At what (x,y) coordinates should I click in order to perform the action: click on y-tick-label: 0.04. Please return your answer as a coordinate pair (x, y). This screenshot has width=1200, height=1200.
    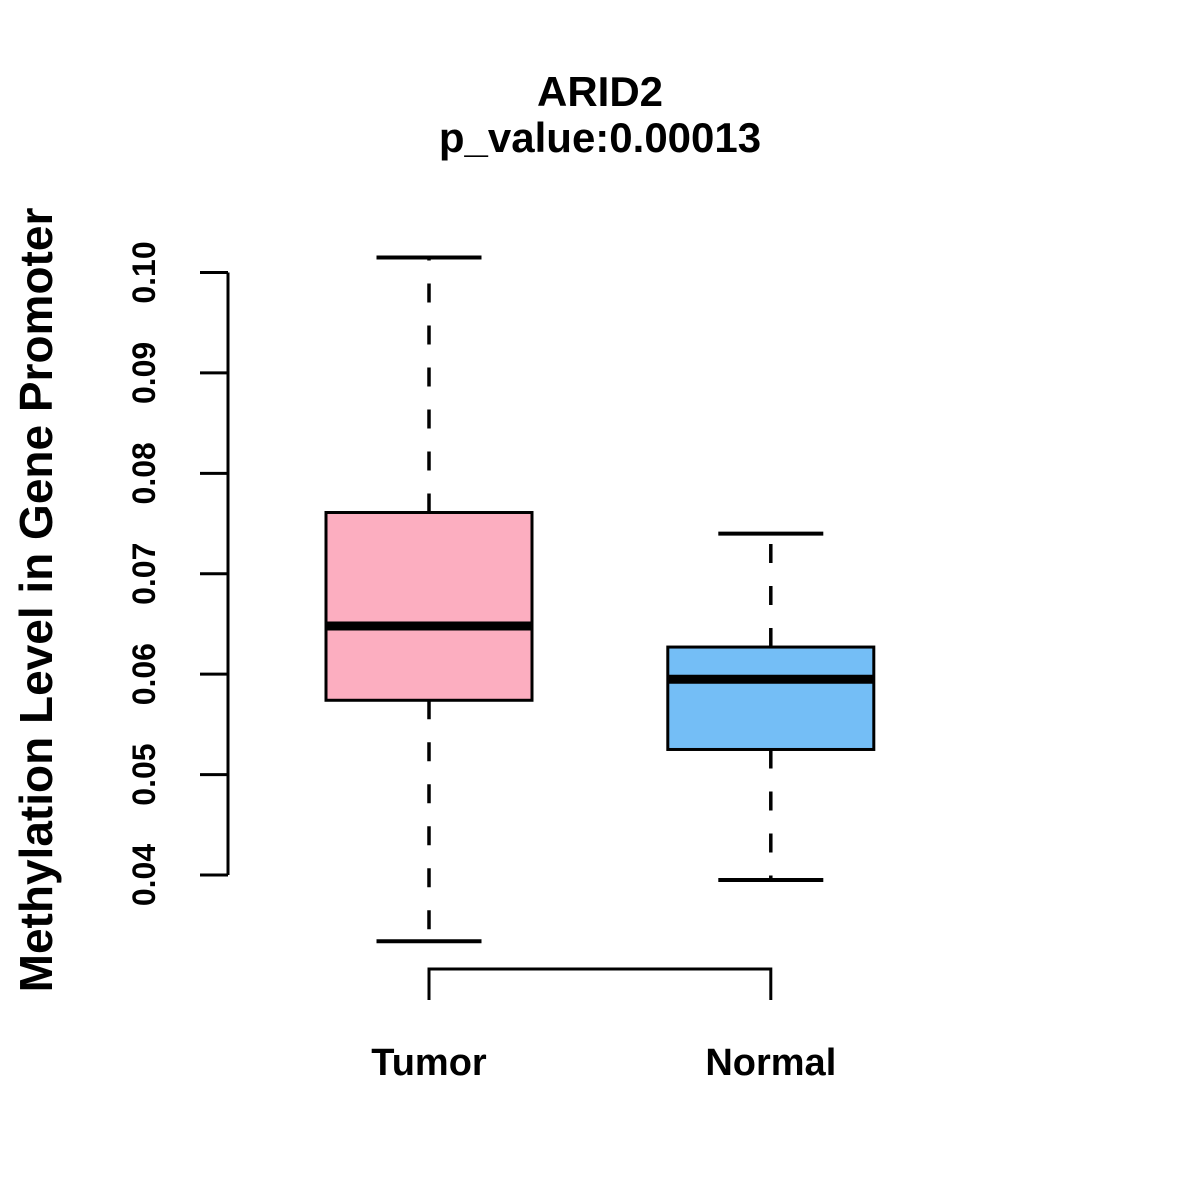
    Looking at the image, I should click on (144, 875).